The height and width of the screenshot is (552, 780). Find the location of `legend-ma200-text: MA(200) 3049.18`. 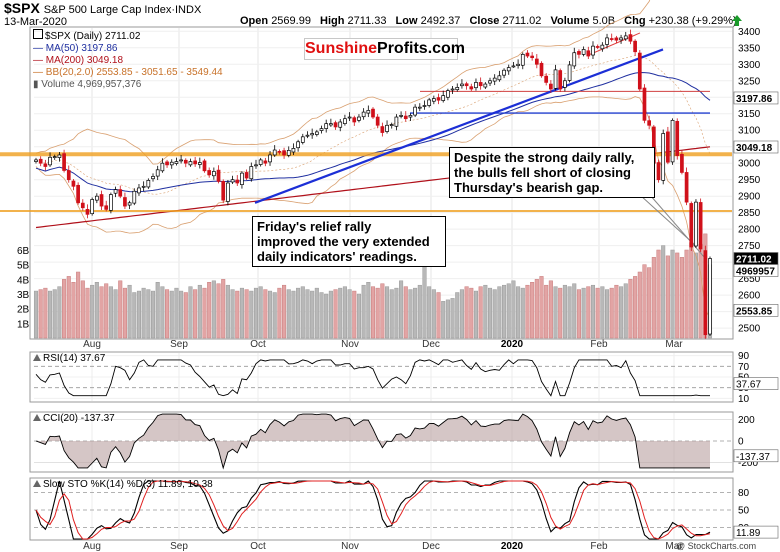

legend-ma200-text: MA(200) 3049.18 is located at coordinates (84, 60).